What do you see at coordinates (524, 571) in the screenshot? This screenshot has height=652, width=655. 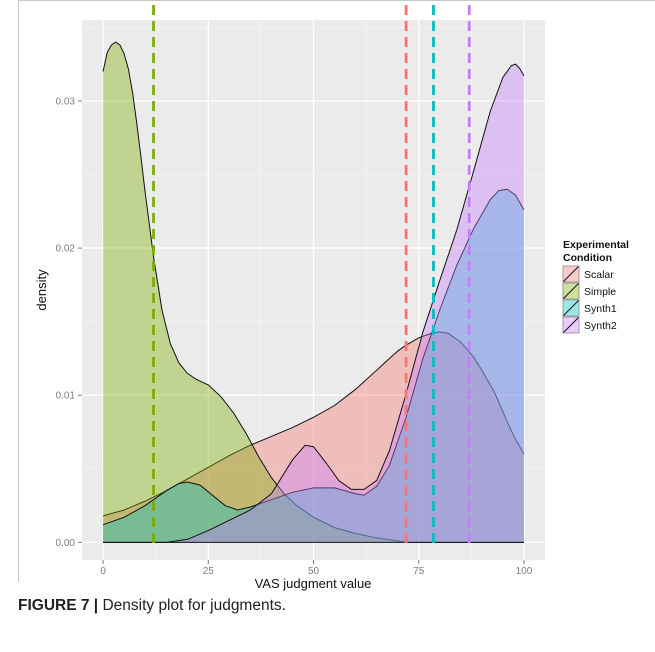 I see `x-tick-label: 100` at bounding box center [524, 571].